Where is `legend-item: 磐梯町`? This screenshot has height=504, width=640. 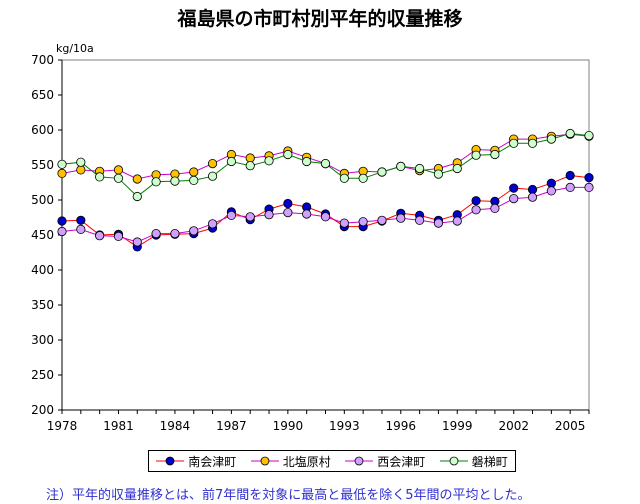 legend-item: 磐梯町 is located at coordinates (473, 461).